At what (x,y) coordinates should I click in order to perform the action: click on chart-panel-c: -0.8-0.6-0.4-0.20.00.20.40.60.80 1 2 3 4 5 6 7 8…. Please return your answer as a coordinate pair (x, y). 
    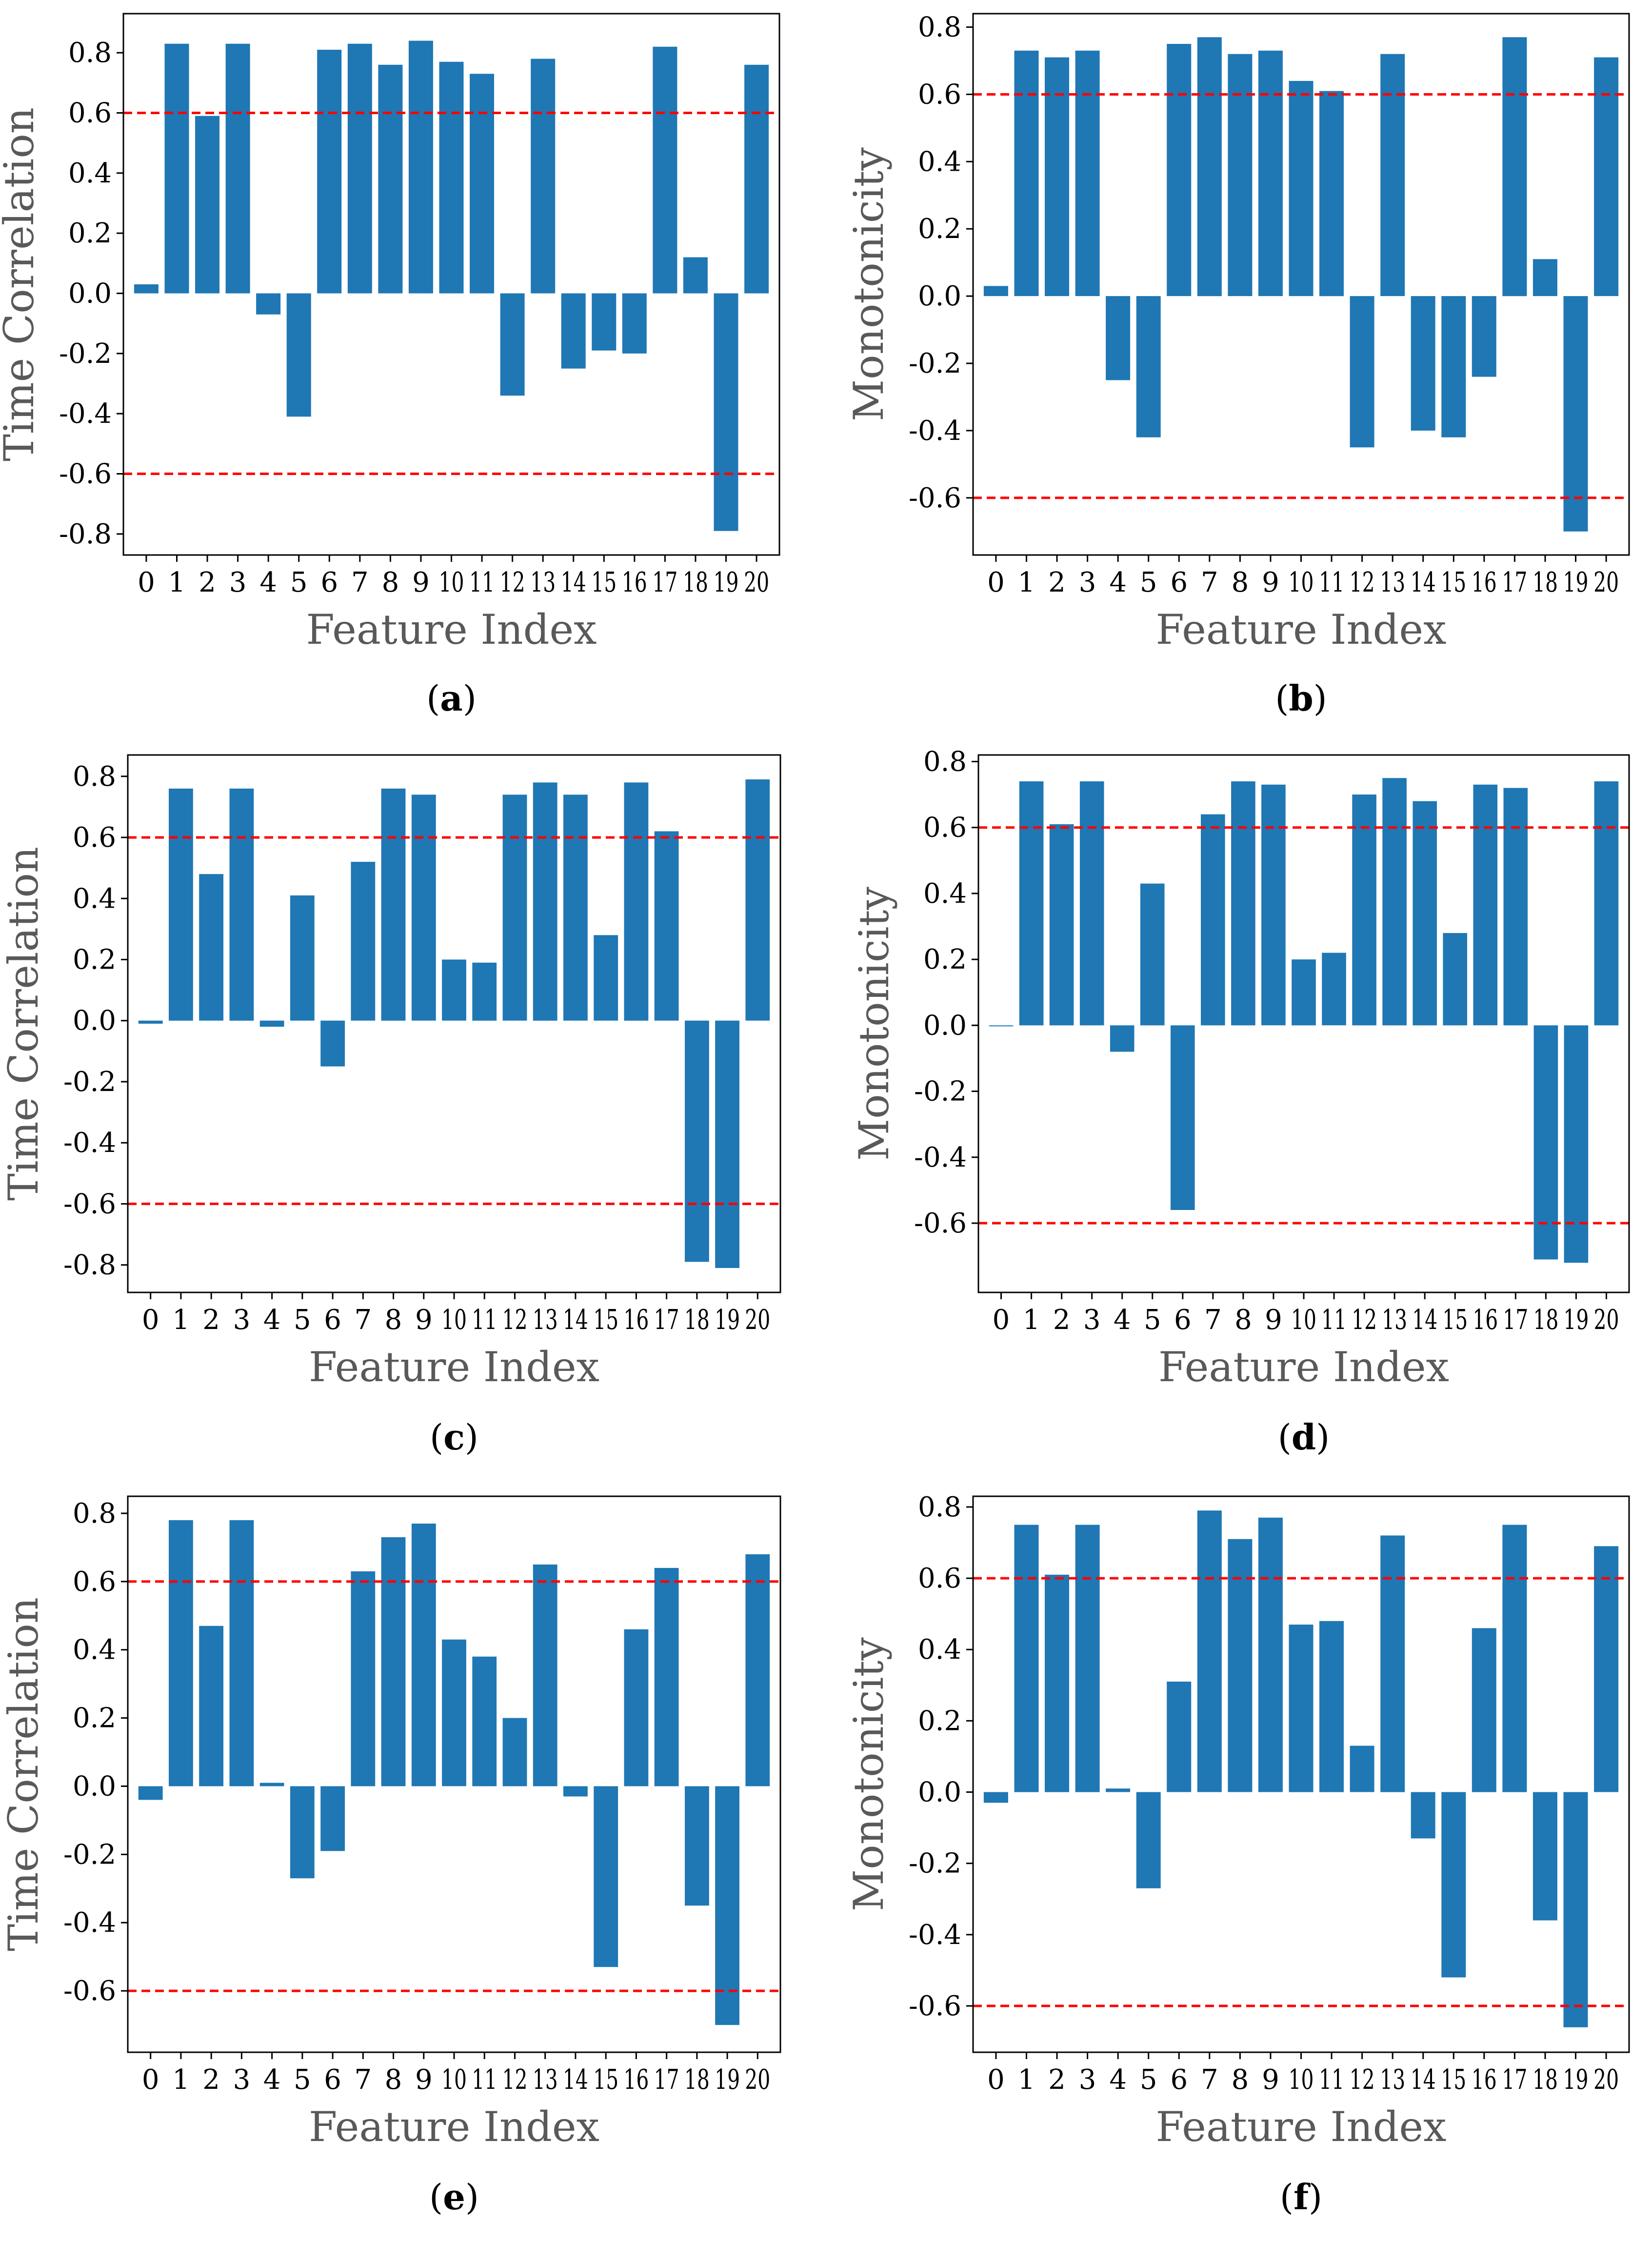
    Looking at the image, I should click on (390, 1106).